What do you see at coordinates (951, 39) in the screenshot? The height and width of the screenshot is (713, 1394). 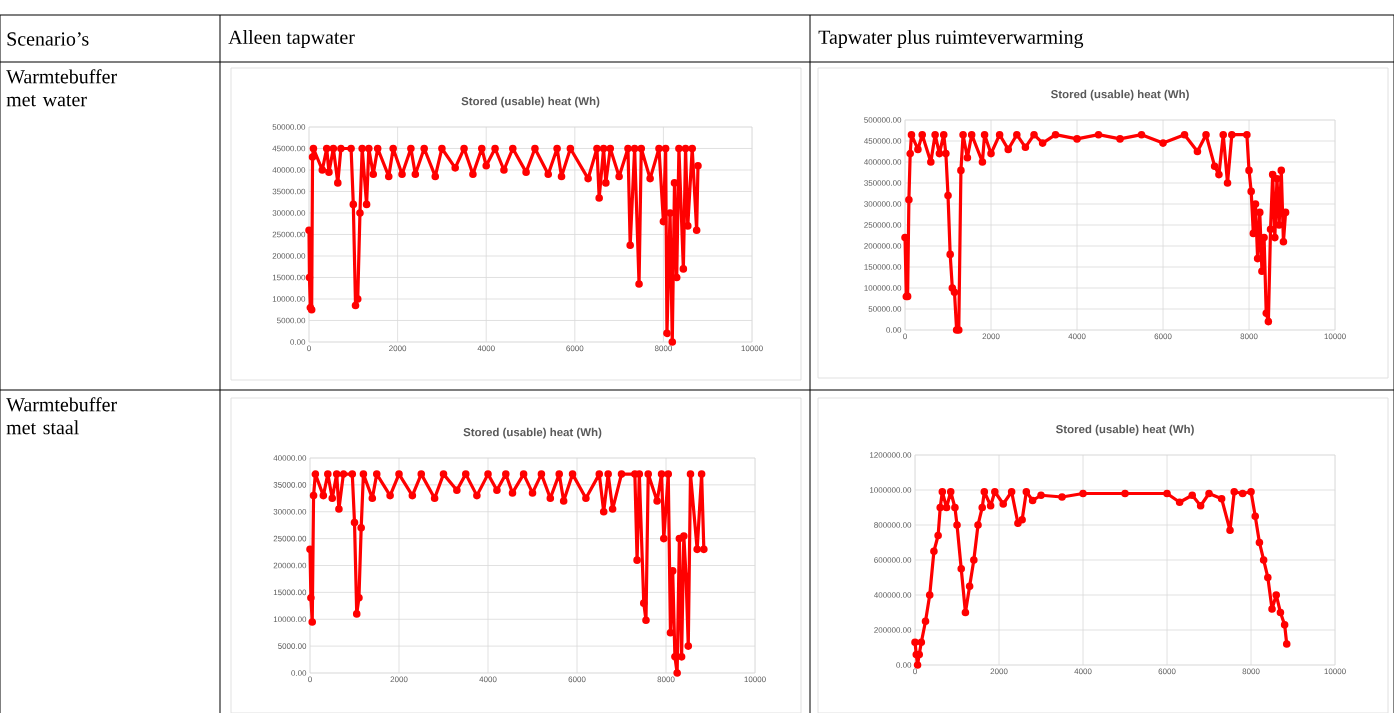 I see `text: Tapwater plus ruimteverwarming` at bounding box center [951, 39].